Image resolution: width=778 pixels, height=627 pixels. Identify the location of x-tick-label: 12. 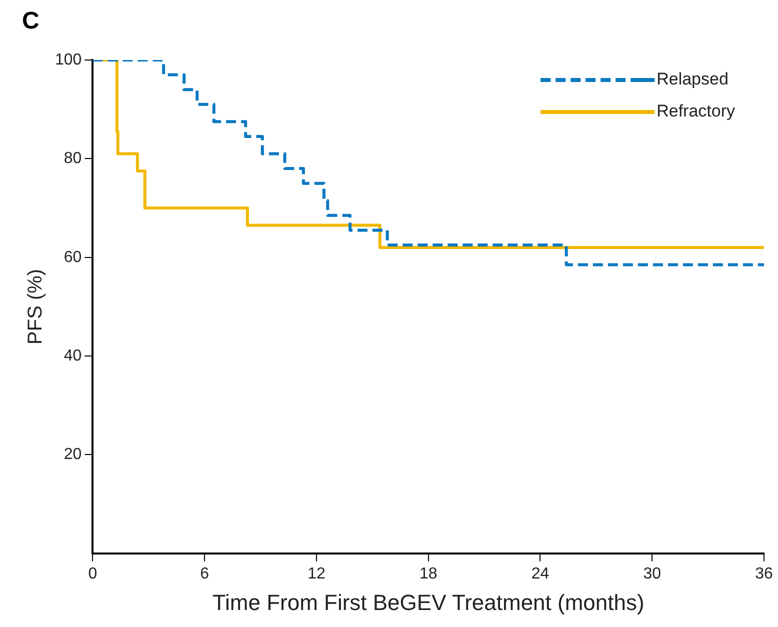
(317, 573).